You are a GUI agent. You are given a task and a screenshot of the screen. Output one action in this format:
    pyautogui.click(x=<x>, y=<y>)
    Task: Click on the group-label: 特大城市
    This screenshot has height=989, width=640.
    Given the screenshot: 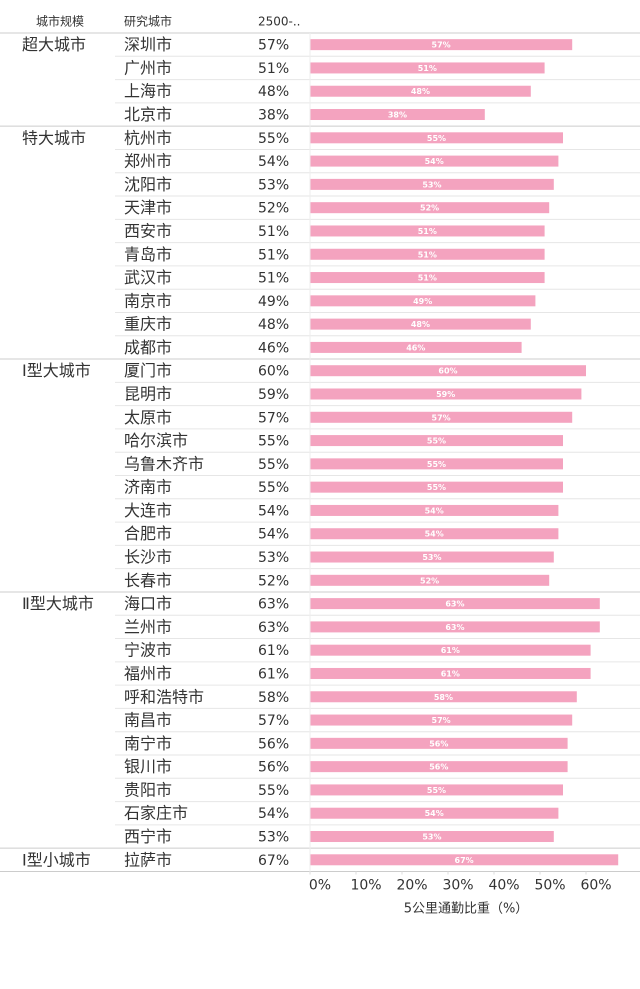 What is the action you would take?
    pyautogui.click(x=54, y=137)
    